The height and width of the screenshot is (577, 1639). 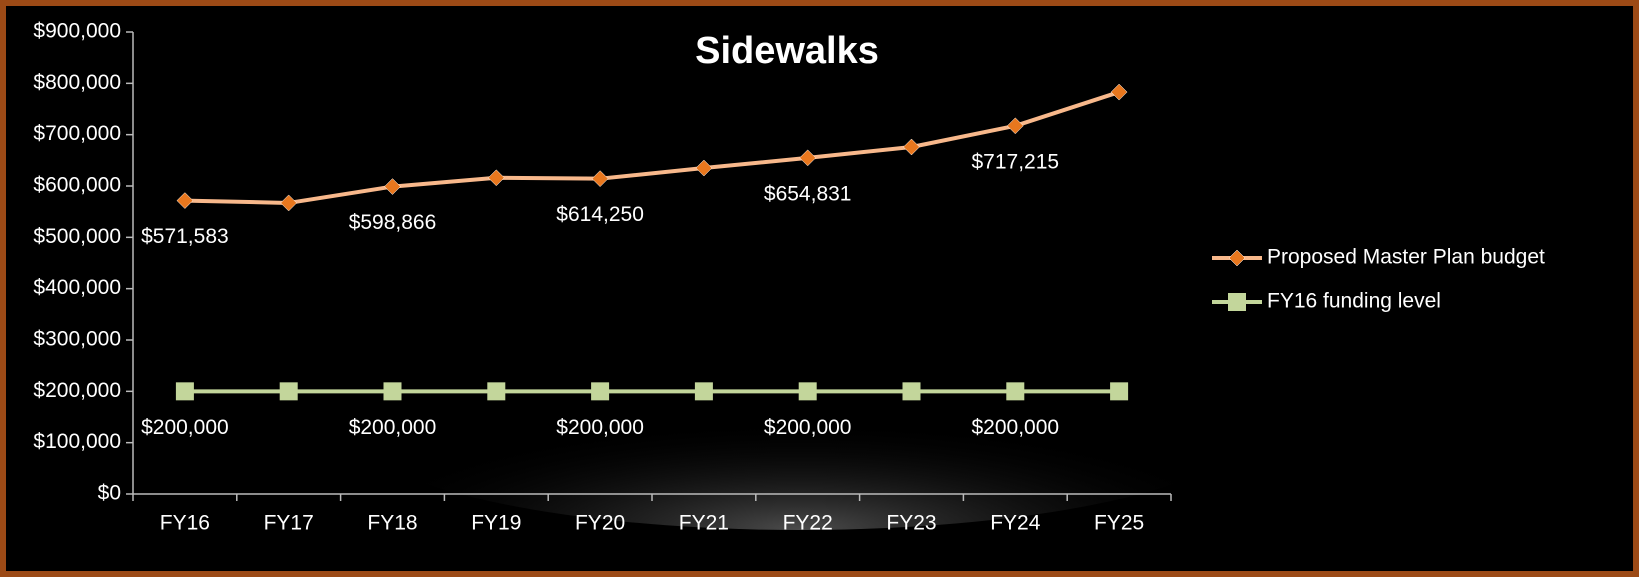 What do you see at coordinates (1406, 257) in the screenshot?
I see `legend-label: Proposed Master Plan budget` at bounding box center [1406, 257].